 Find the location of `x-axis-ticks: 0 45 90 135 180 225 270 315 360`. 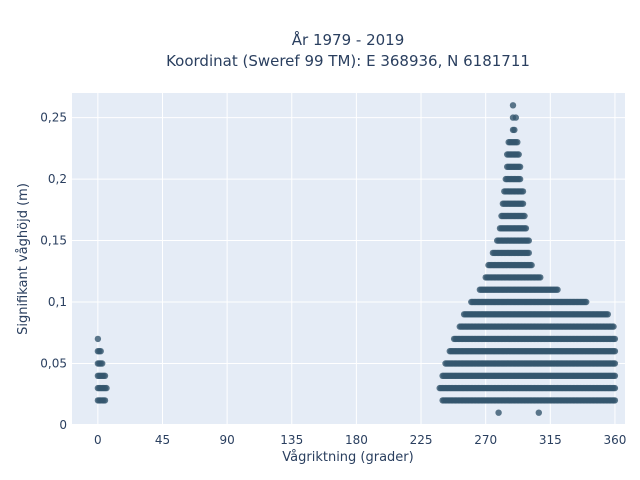

x-axis-ticks: 0 45 90 135 180 225 270 315 360 is located at coordinates (360, 440).